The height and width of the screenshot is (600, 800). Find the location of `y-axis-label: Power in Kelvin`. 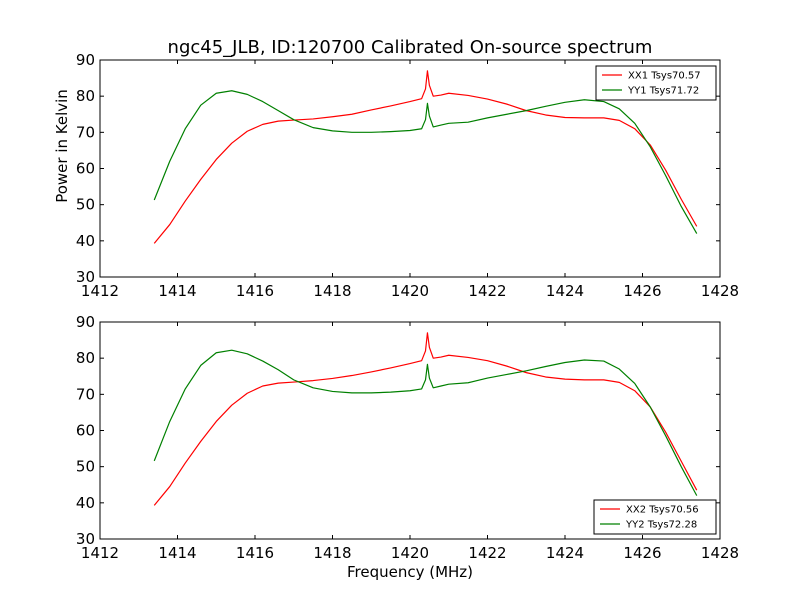

y-axis-label: Power in Kelvin is located at coordinates (62, 146).